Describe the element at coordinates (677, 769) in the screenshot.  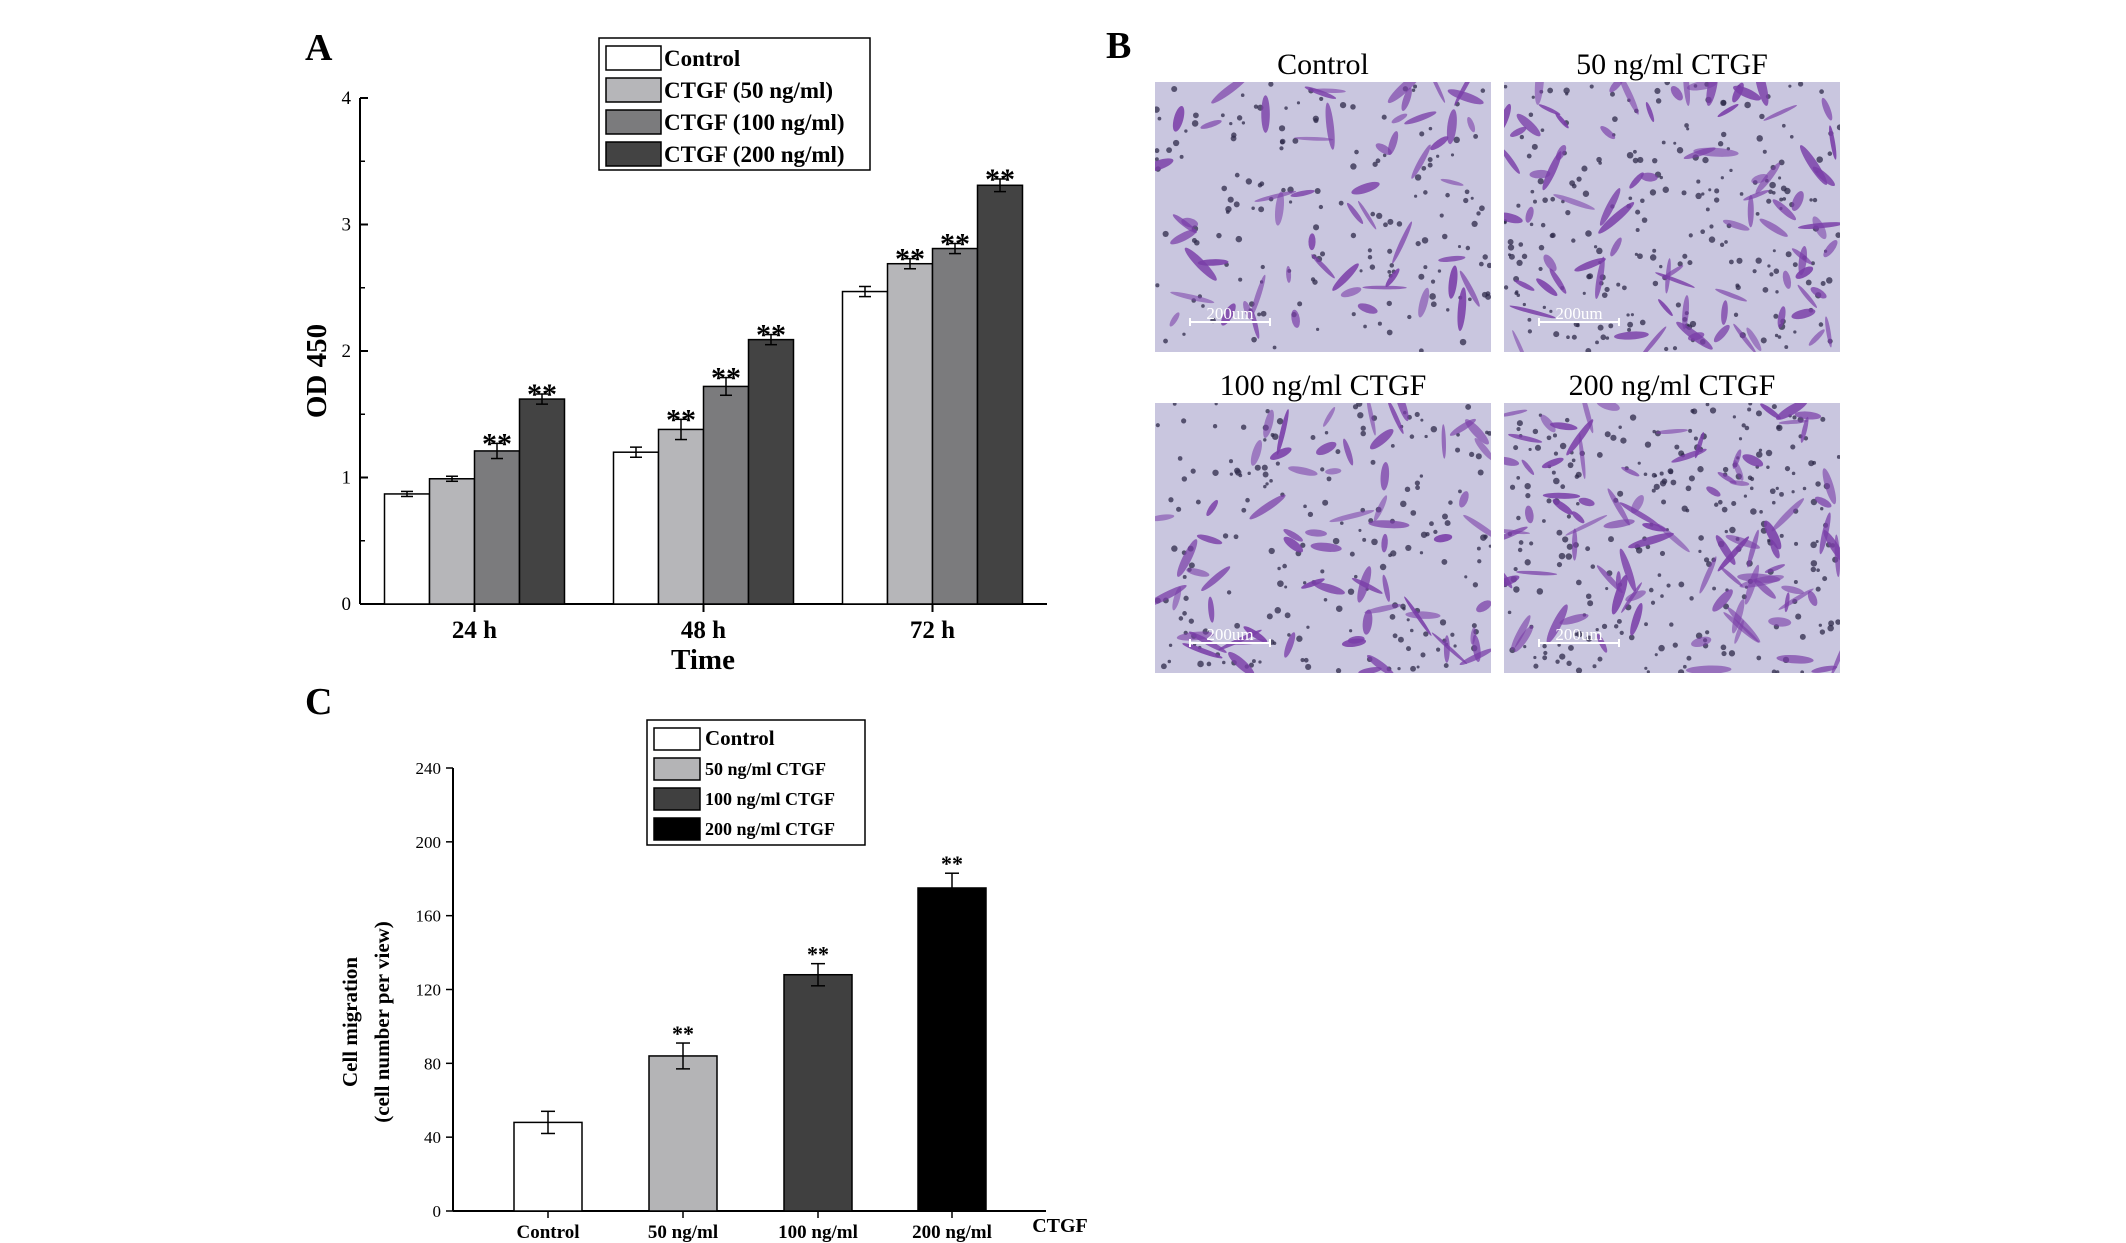
I see `chart-c-legend-swatch` at that location.